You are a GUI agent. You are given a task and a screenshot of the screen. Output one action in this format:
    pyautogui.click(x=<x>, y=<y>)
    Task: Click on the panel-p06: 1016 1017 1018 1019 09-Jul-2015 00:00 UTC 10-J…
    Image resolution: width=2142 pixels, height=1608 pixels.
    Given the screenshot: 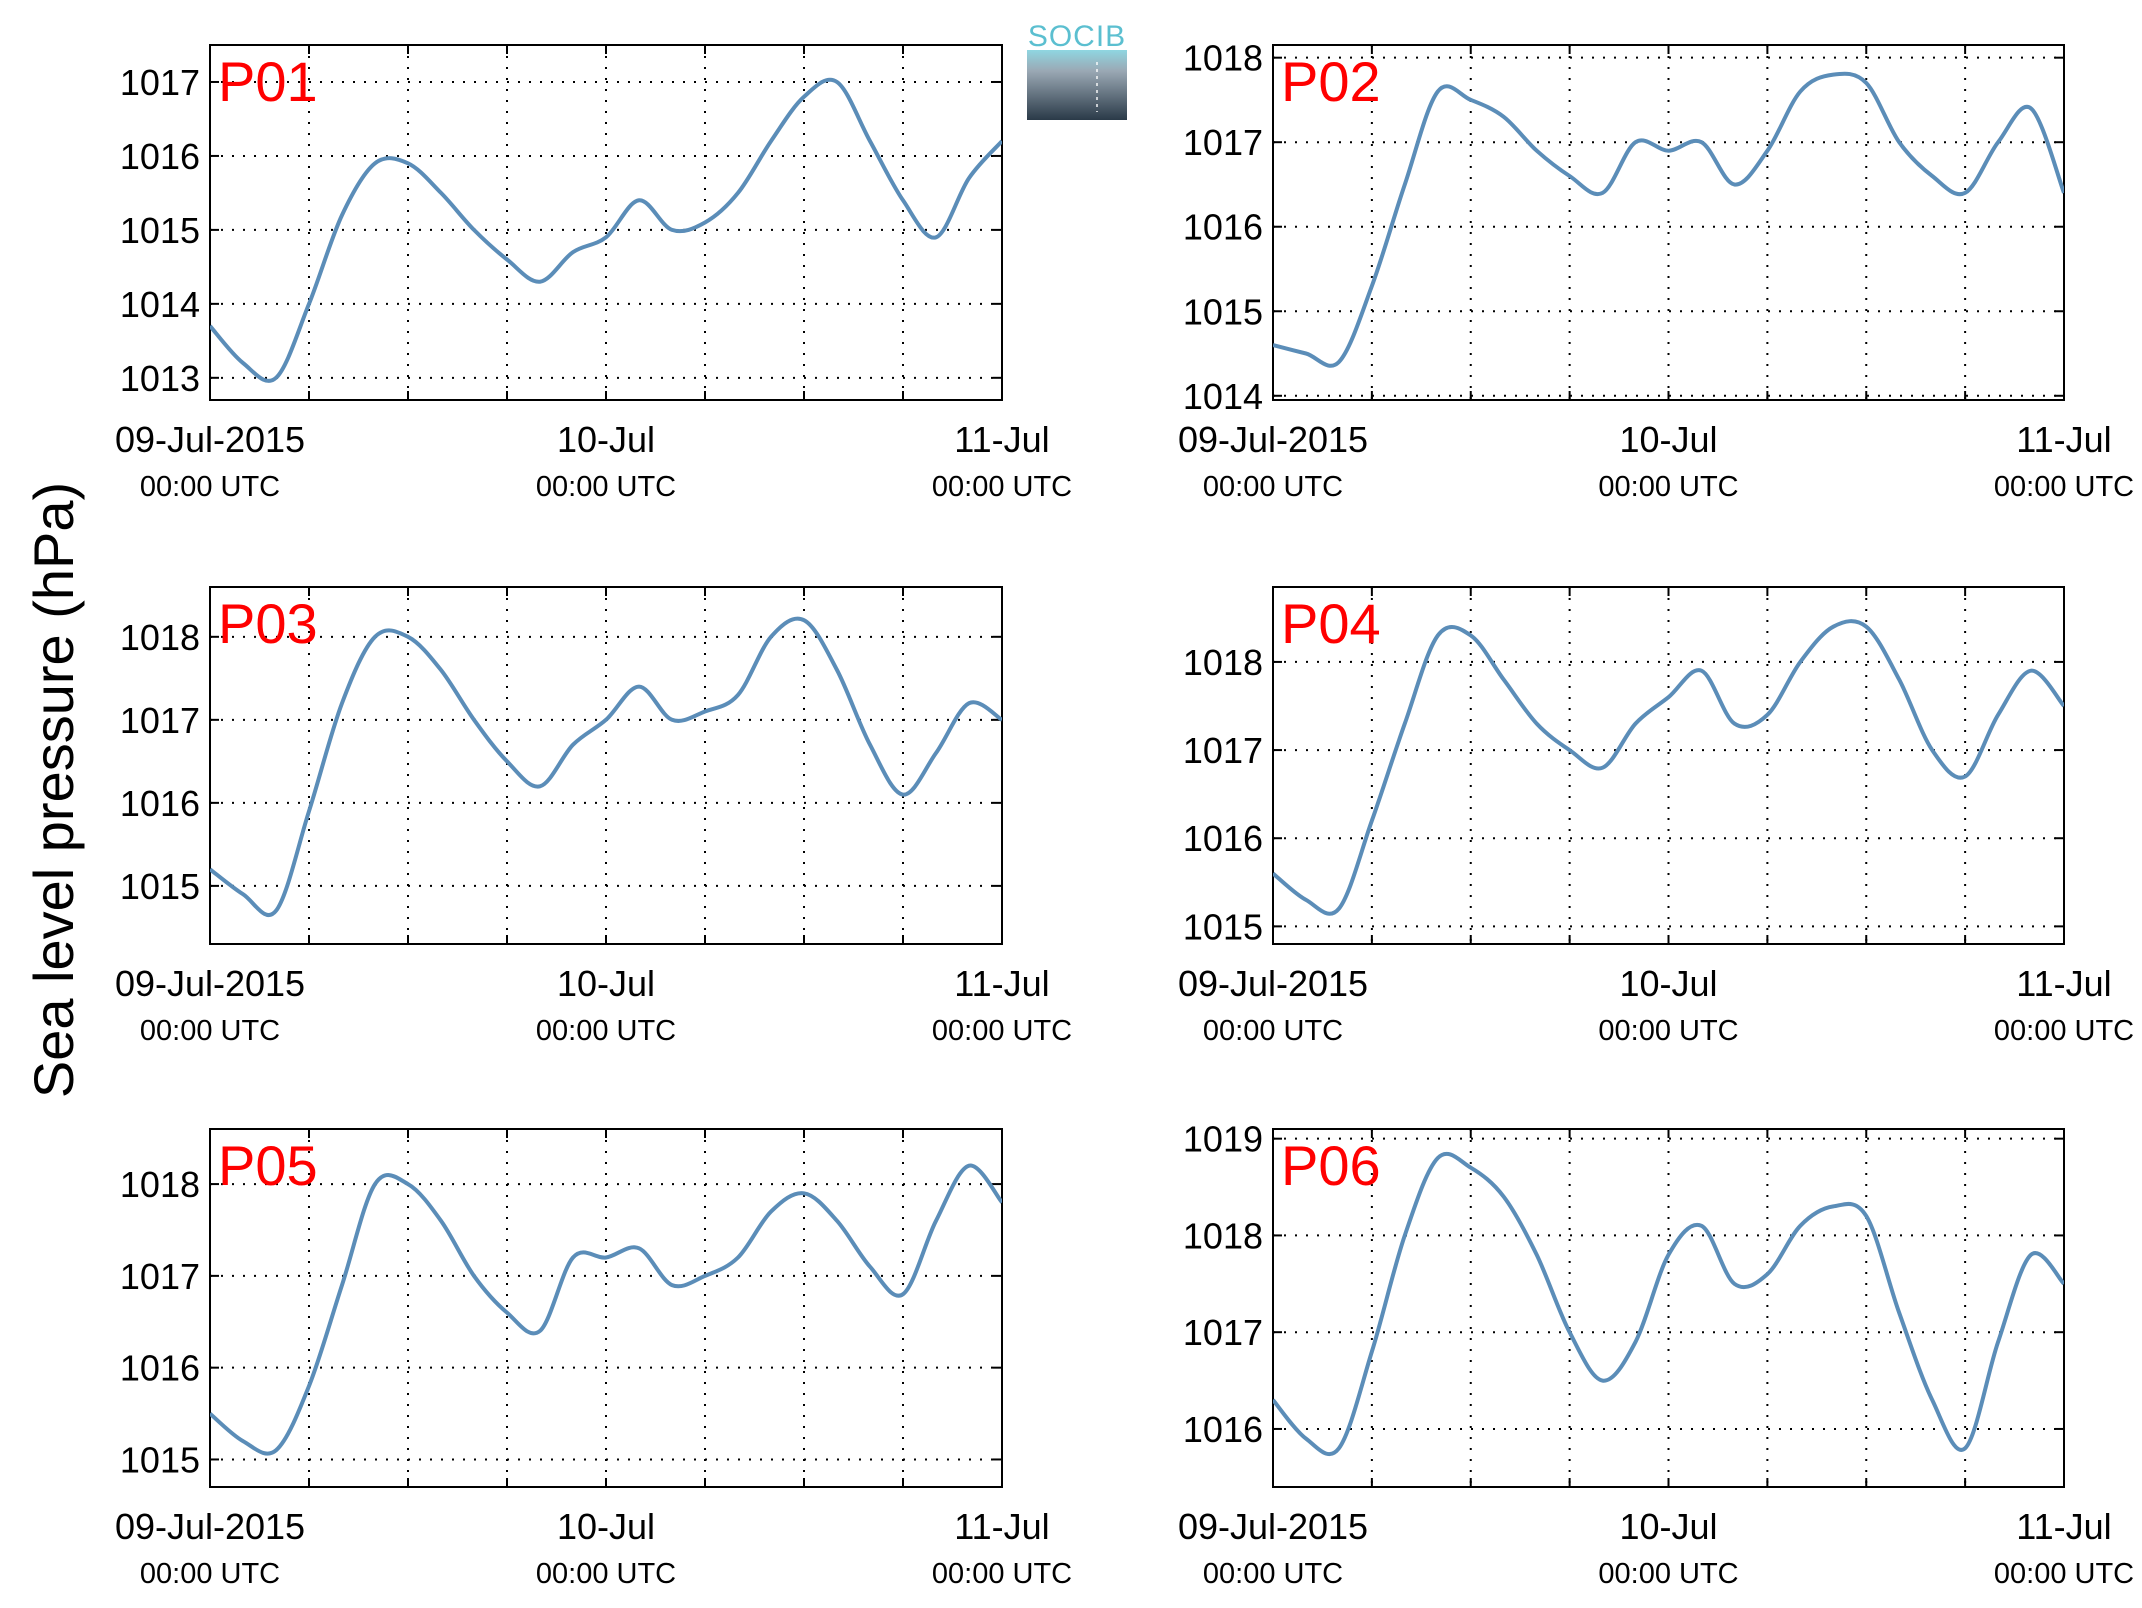 What is the action you would take?
    pyautogui.click(x=1656, y=1354)
    